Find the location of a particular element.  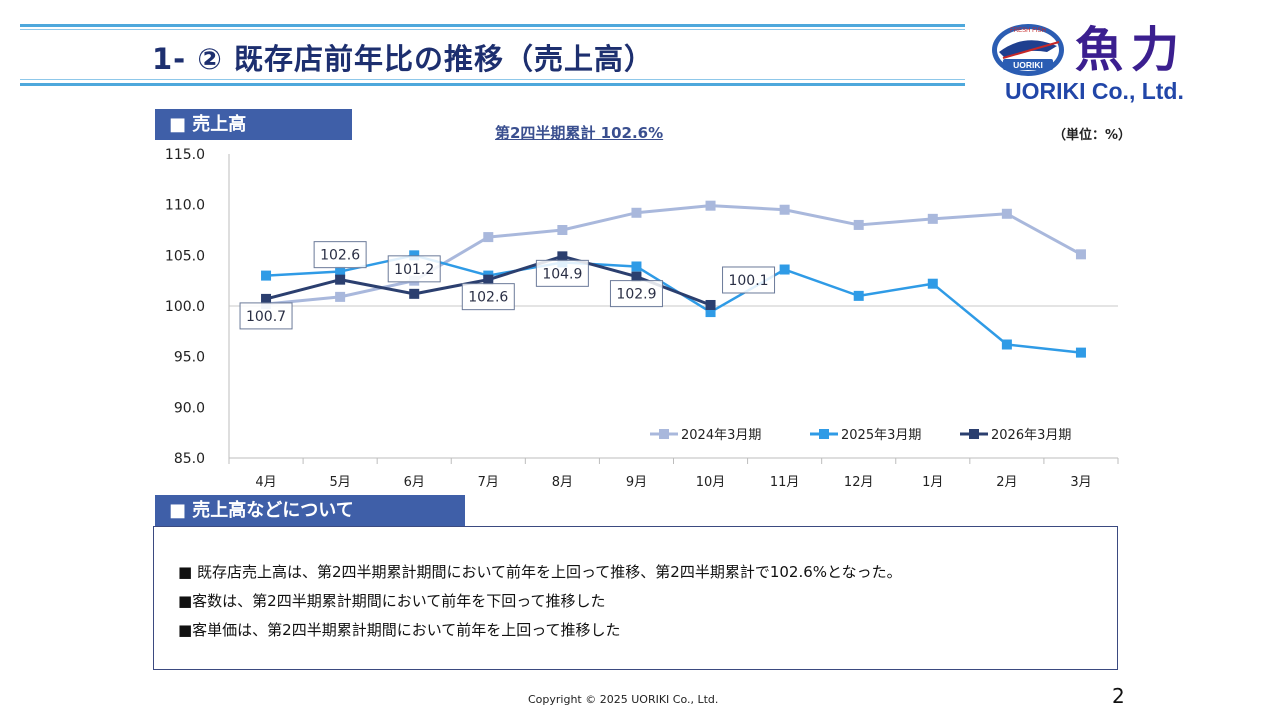

title-bottom-line-thin is located at coordinates (492, 79).